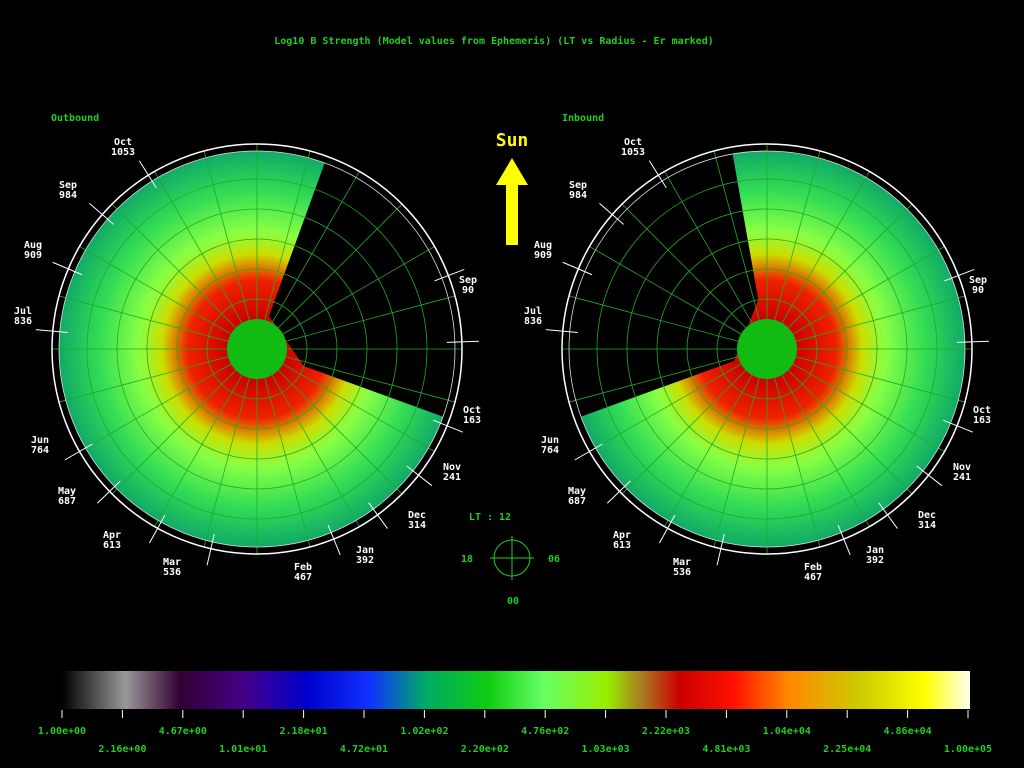 The image size is (1024, 768). Describe the element at coordinates (982, 420) in the screenshot. I see `marker-value: 163` at that location.